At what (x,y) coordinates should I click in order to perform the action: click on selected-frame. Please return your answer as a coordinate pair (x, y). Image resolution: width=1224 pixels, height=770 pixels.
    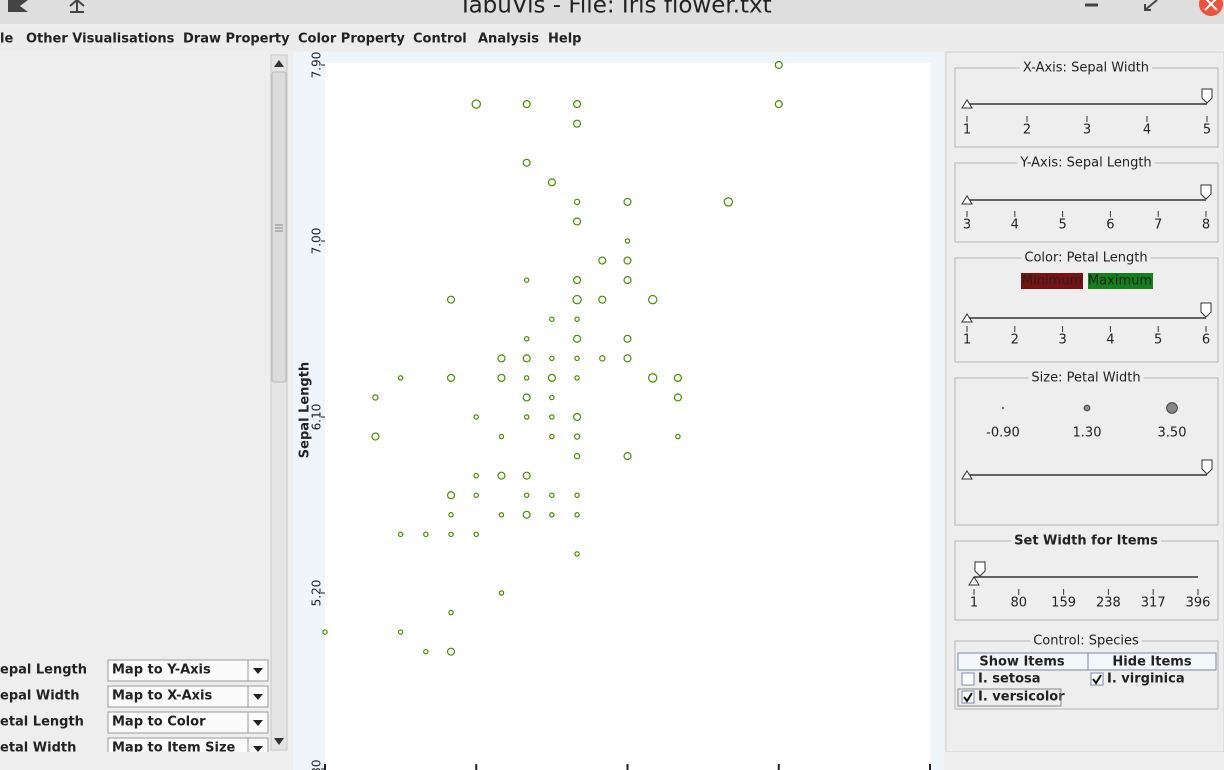
    Looking at the image, I should click on (1009, 697).